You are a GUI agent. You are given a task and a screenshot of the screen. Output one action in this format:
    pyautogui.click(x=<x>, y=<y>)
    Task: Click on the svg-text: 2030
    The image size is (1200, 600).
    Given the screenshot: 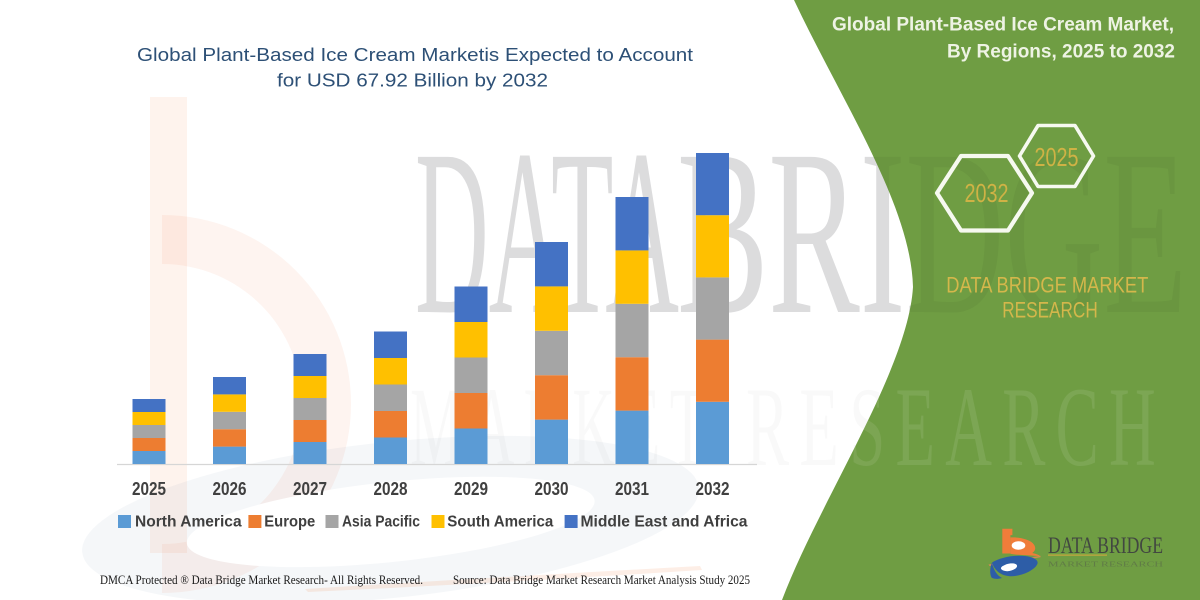 What is the action you would take?
    pyautogui.click(x=552, y=489)
    